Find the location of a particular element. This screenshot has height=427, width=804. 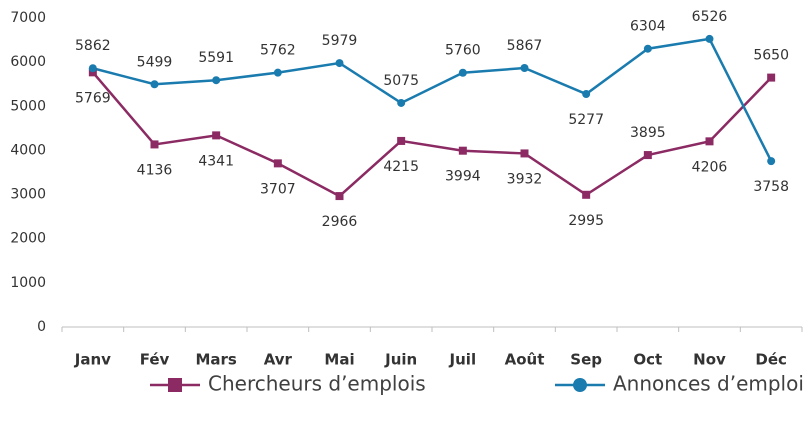

data-label: 3994 is located at coordinates (463, 177).